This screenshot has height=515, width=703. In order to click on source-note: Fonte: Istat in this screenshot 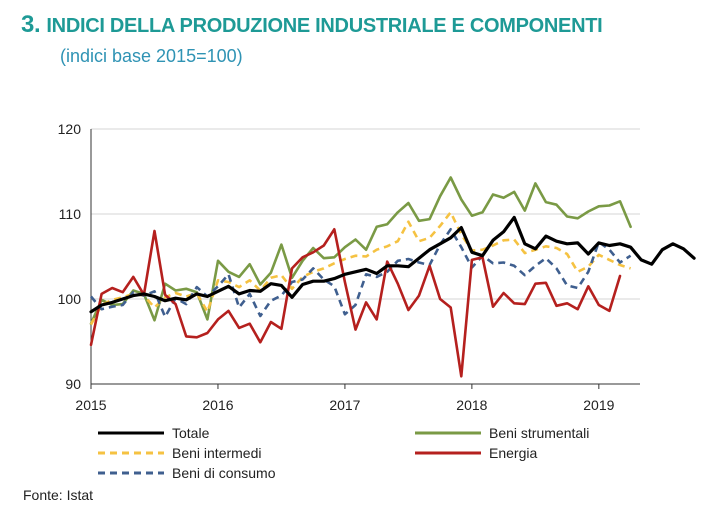, I will do `click(58, 495)`.